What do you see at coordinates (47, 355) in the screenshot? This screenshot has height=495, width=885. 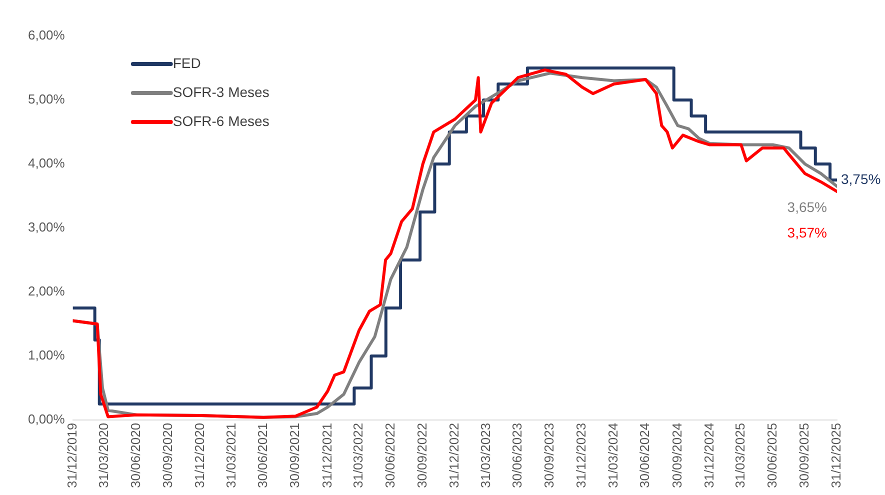 I see `y-tick-label: 1,00%` at bounding box center [47, 355].